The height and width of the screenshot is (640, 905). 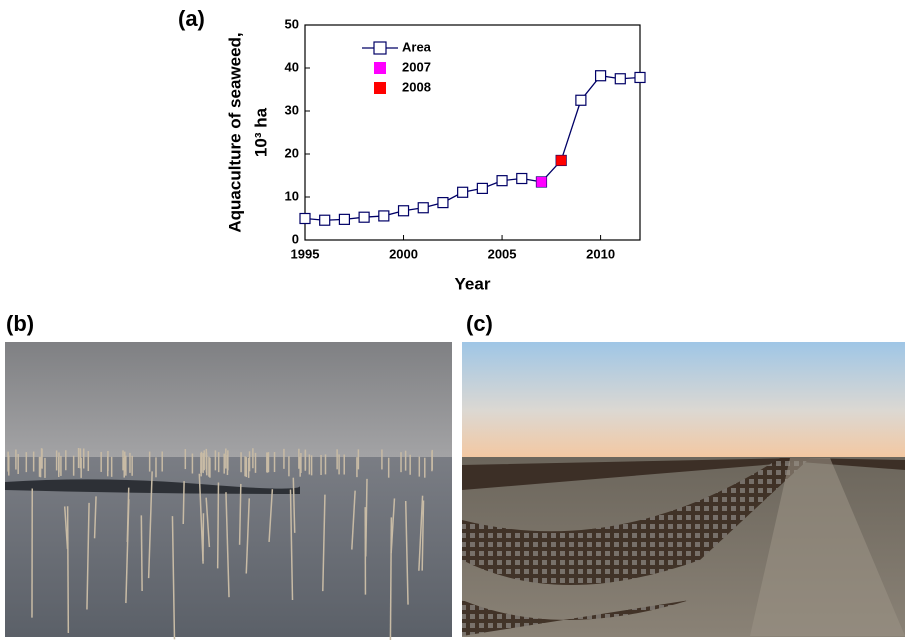 I want to click on y-tick-label: 40, so click(x=292, y=66).